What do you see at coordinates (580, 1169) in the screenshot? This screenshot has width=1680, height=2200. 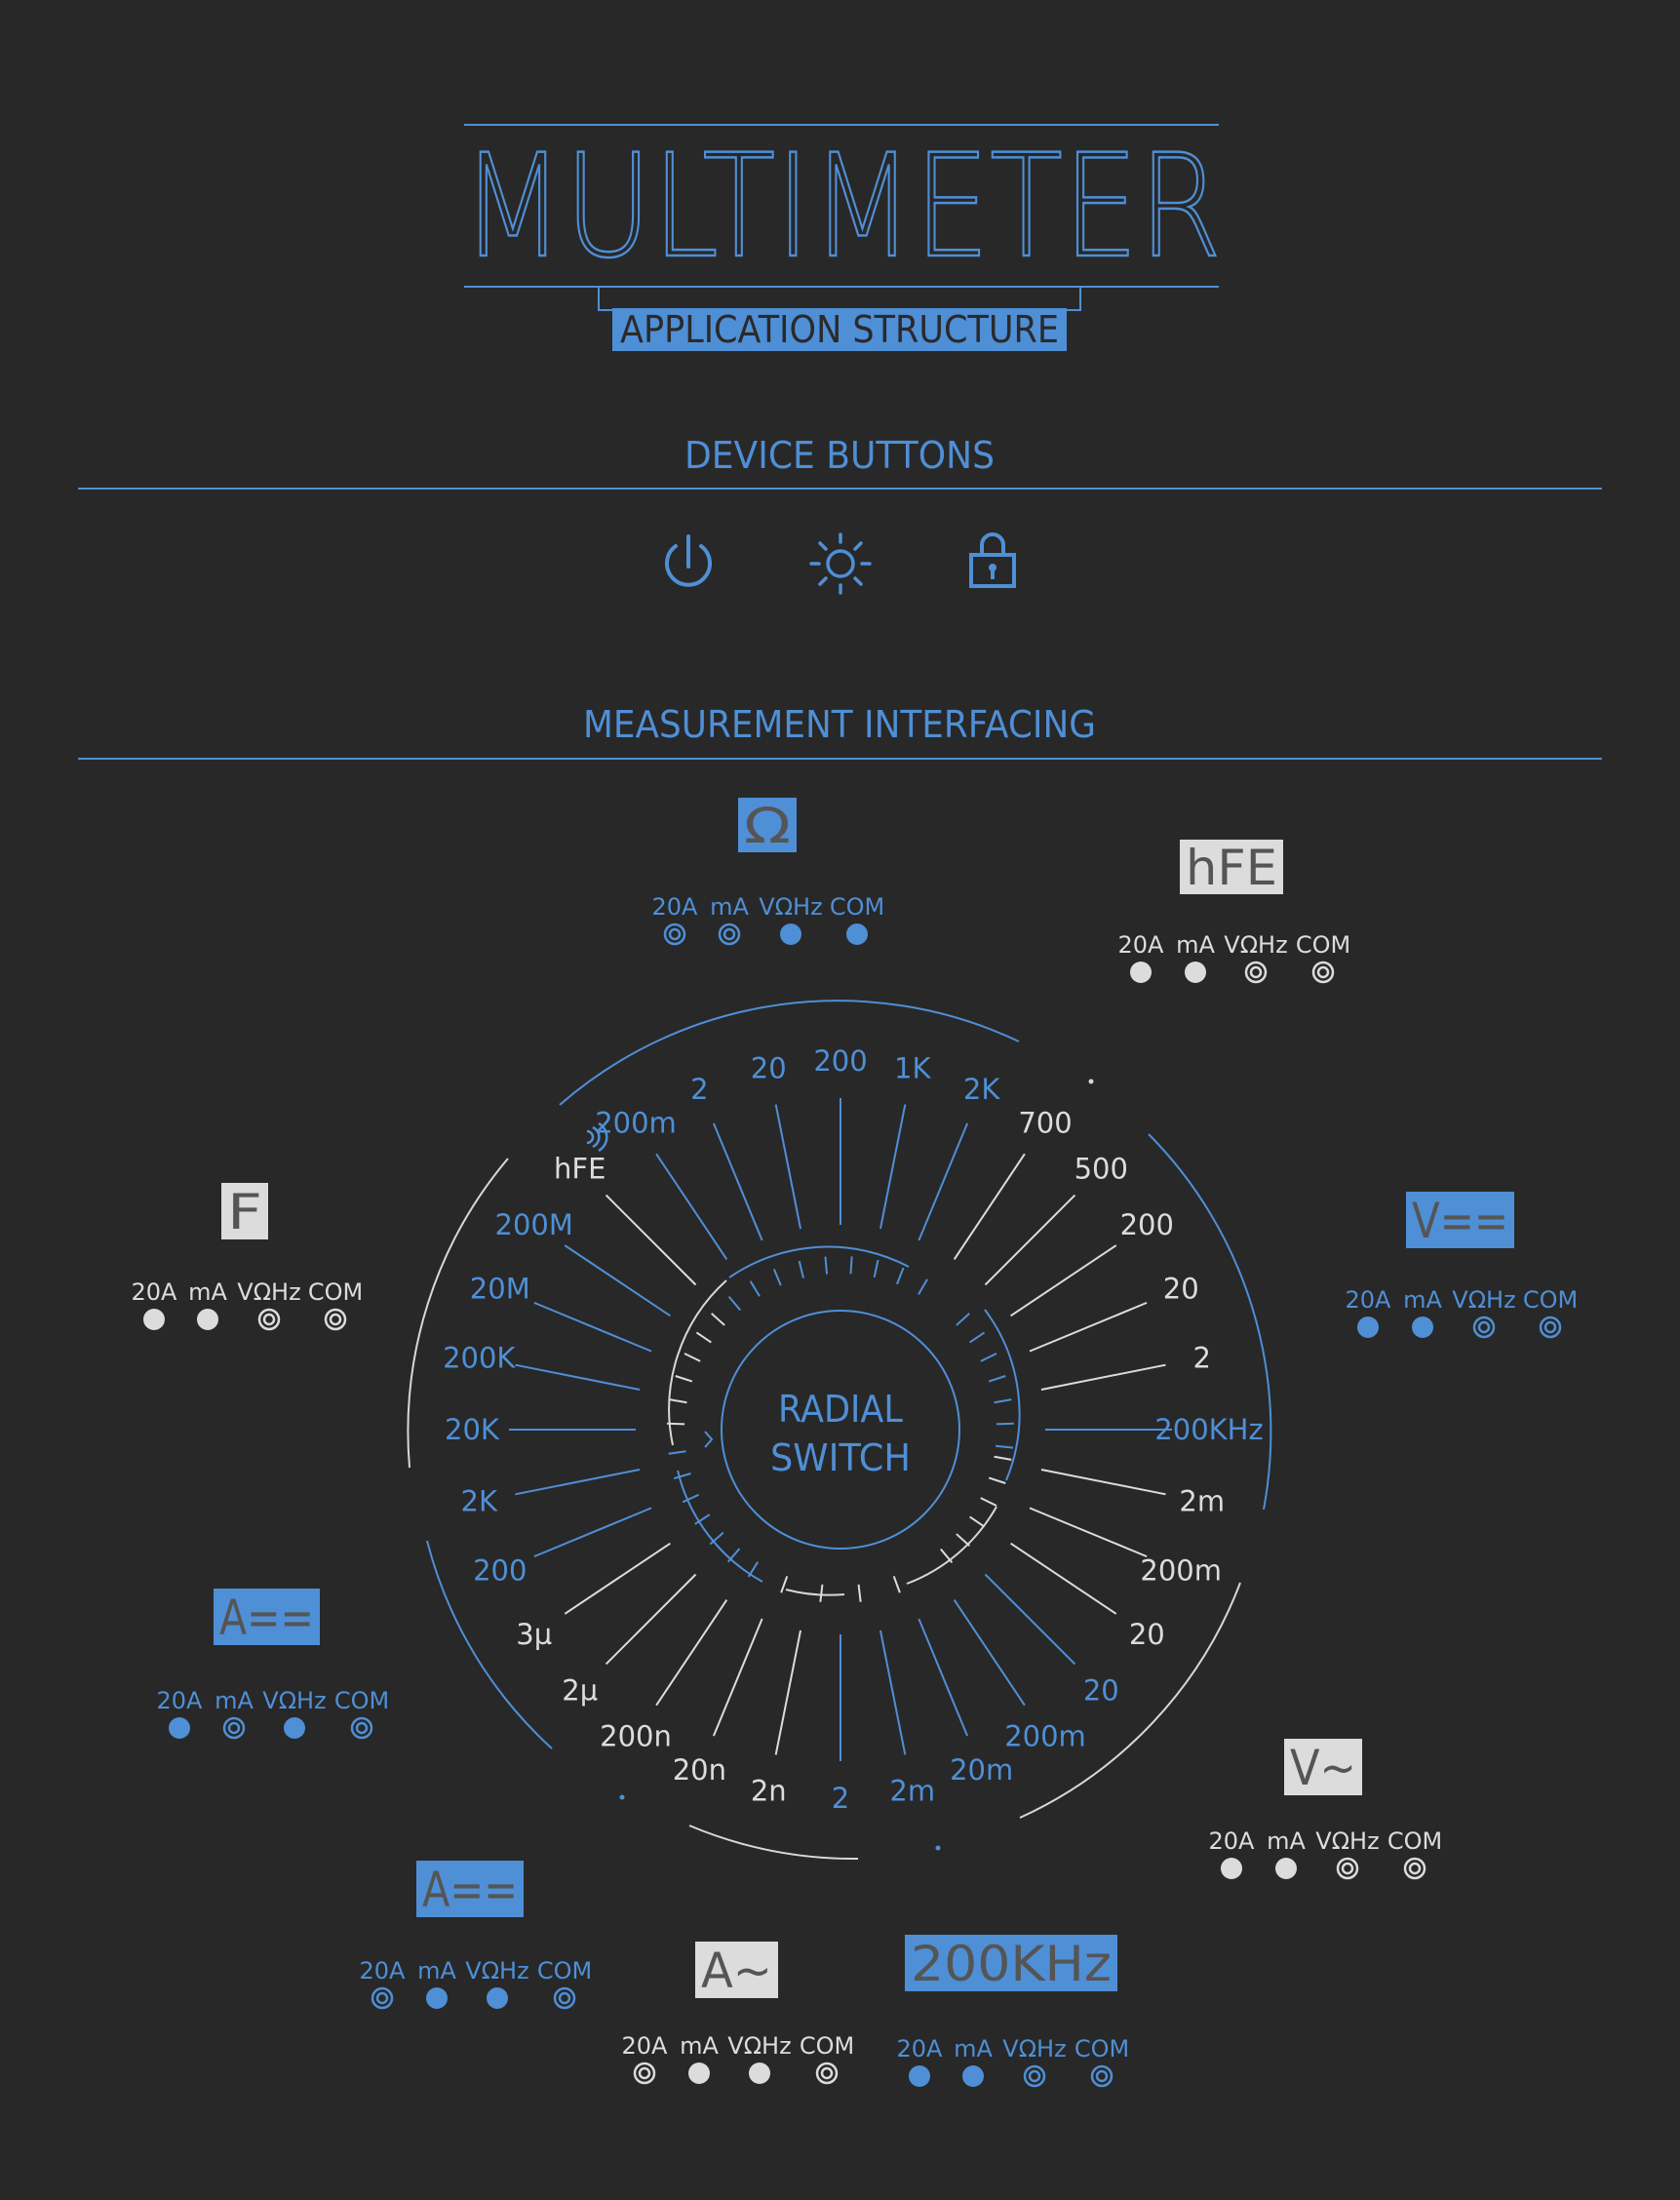 I see `switch-position-label: hFE` at bounding box center [580, 1169].